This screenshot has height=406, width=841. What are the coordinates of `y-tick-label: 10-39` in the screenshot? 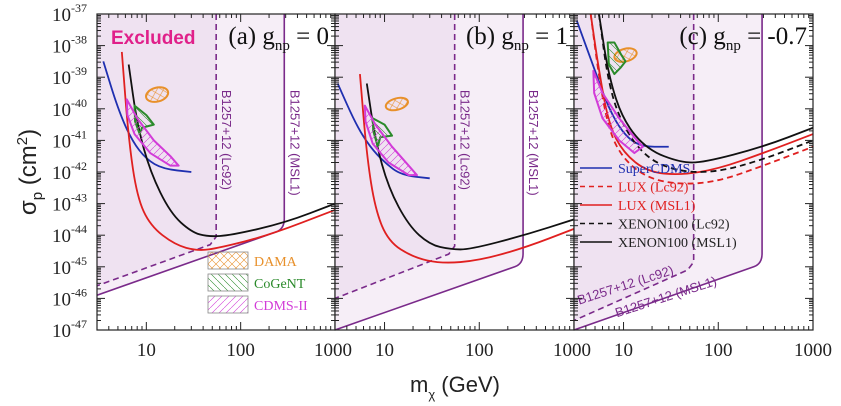 It's located at (69, 76).